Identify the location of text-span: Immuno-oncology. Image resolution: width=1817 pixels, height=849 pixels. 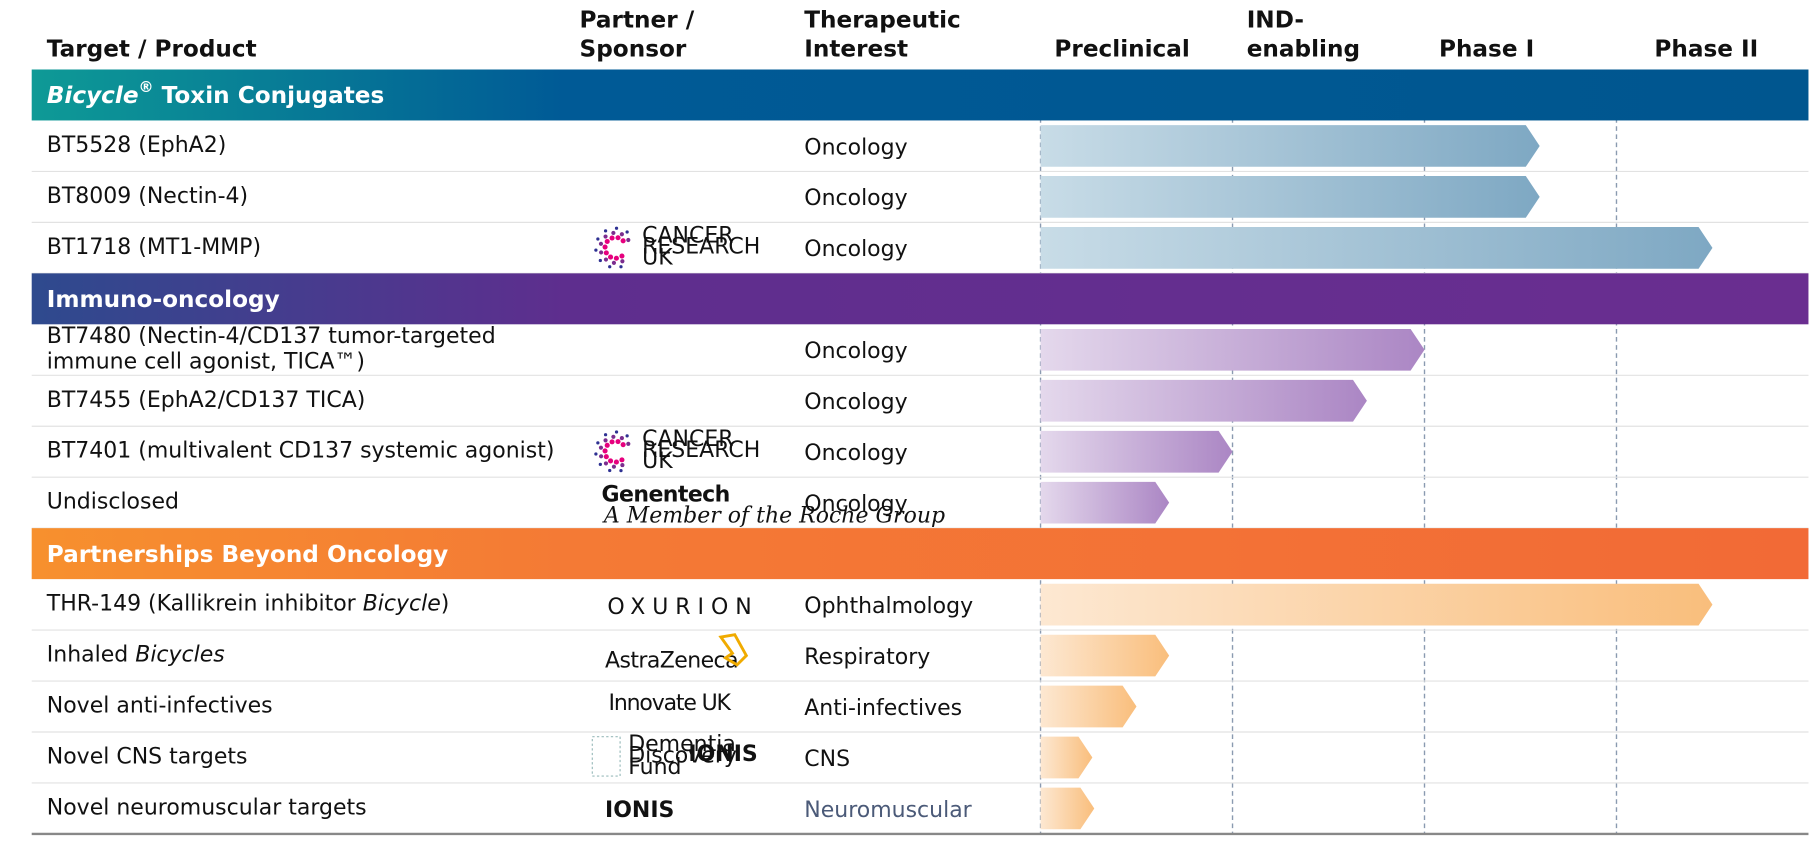
(163, 299).